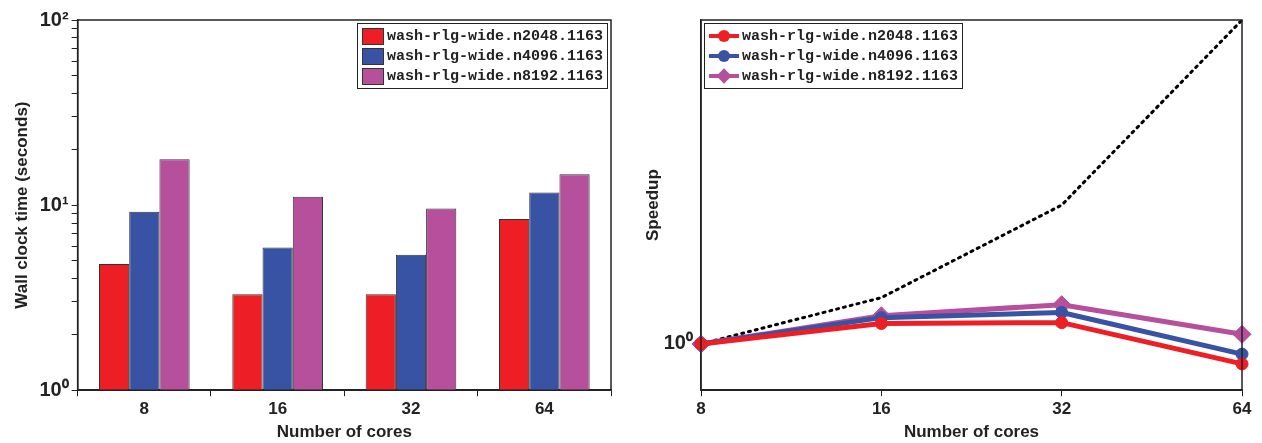  I want to click on y-axis-title: Wall clock time (seconds), so click(21, 205).